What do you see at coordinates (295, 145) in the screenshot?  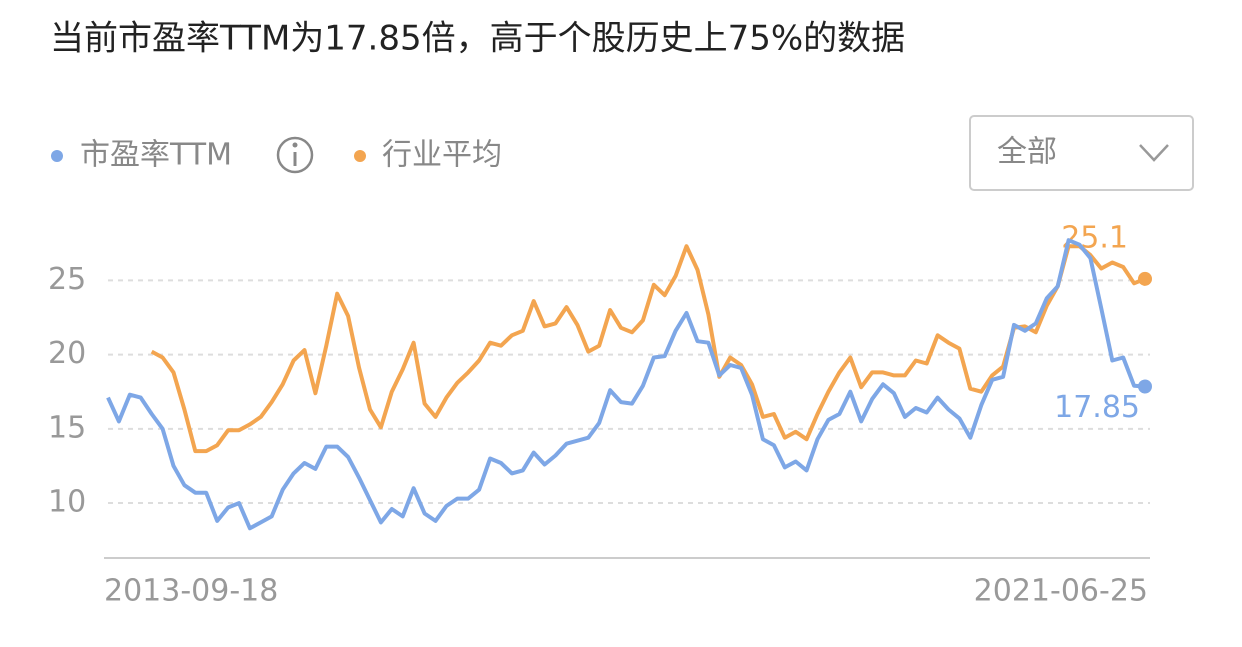 I see `info-dot` at bounding box center [295, 145].